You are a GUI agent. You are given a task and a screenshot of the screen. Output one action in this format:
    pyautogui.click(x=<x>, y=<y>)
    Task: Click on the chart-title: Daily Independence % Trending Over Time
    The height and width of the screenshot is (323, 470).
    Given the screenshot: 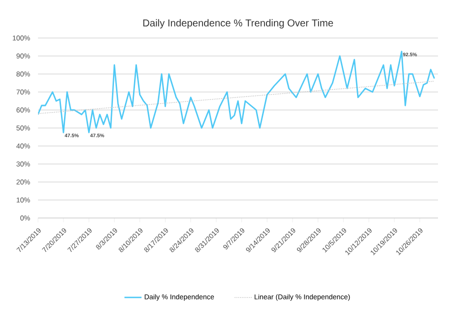 What is the action you would take?
    pyautogui.click(x=238, y=23)
    